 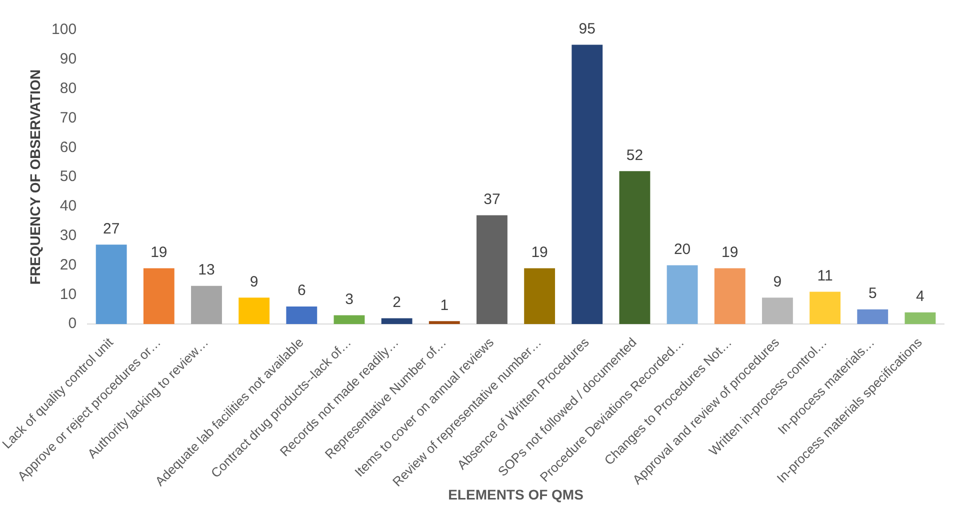 I want to click on data-label: 95, so click(x=587, y=29).